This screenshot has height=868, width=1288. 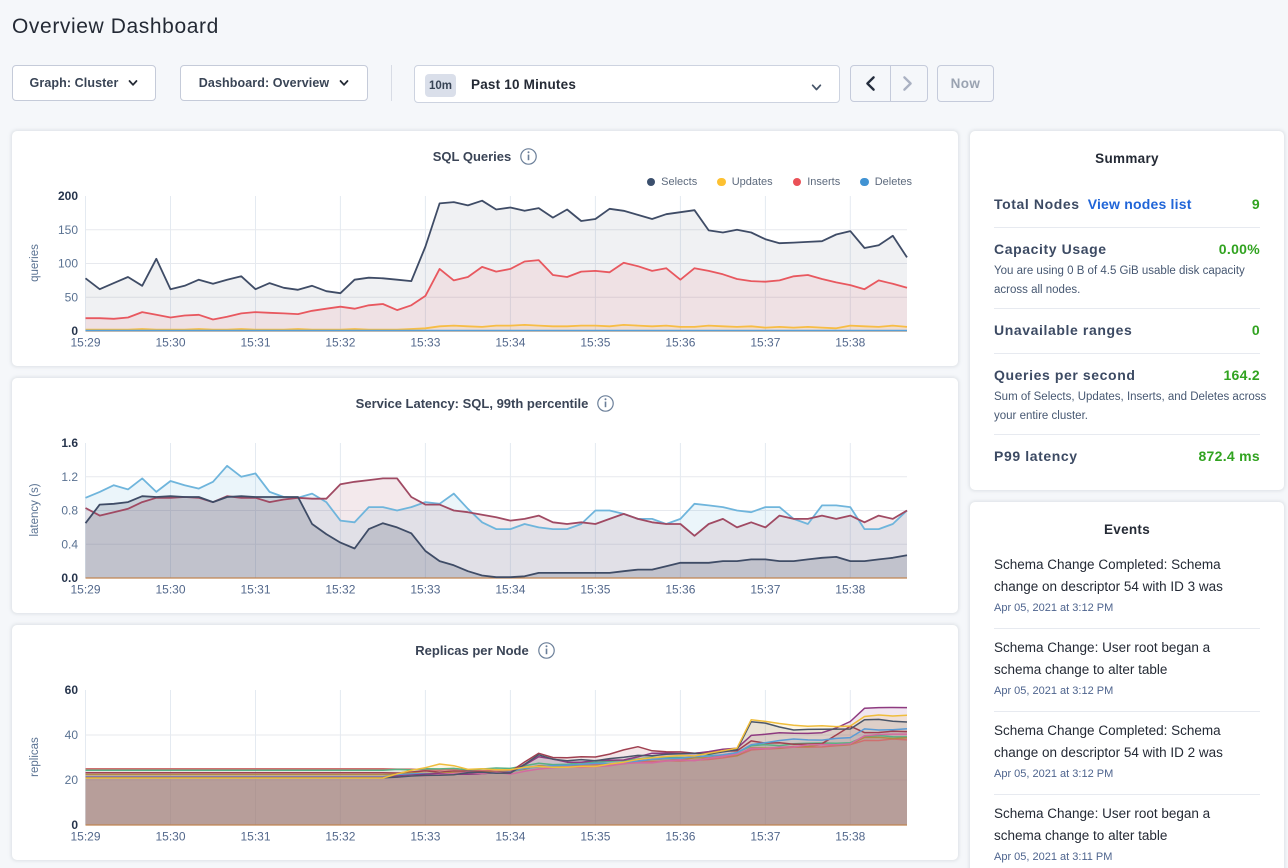 What do you see at coordinates (69, 511) in the screenshot?
I see `svg-text: 0.8` at bounding box center [69, 511].